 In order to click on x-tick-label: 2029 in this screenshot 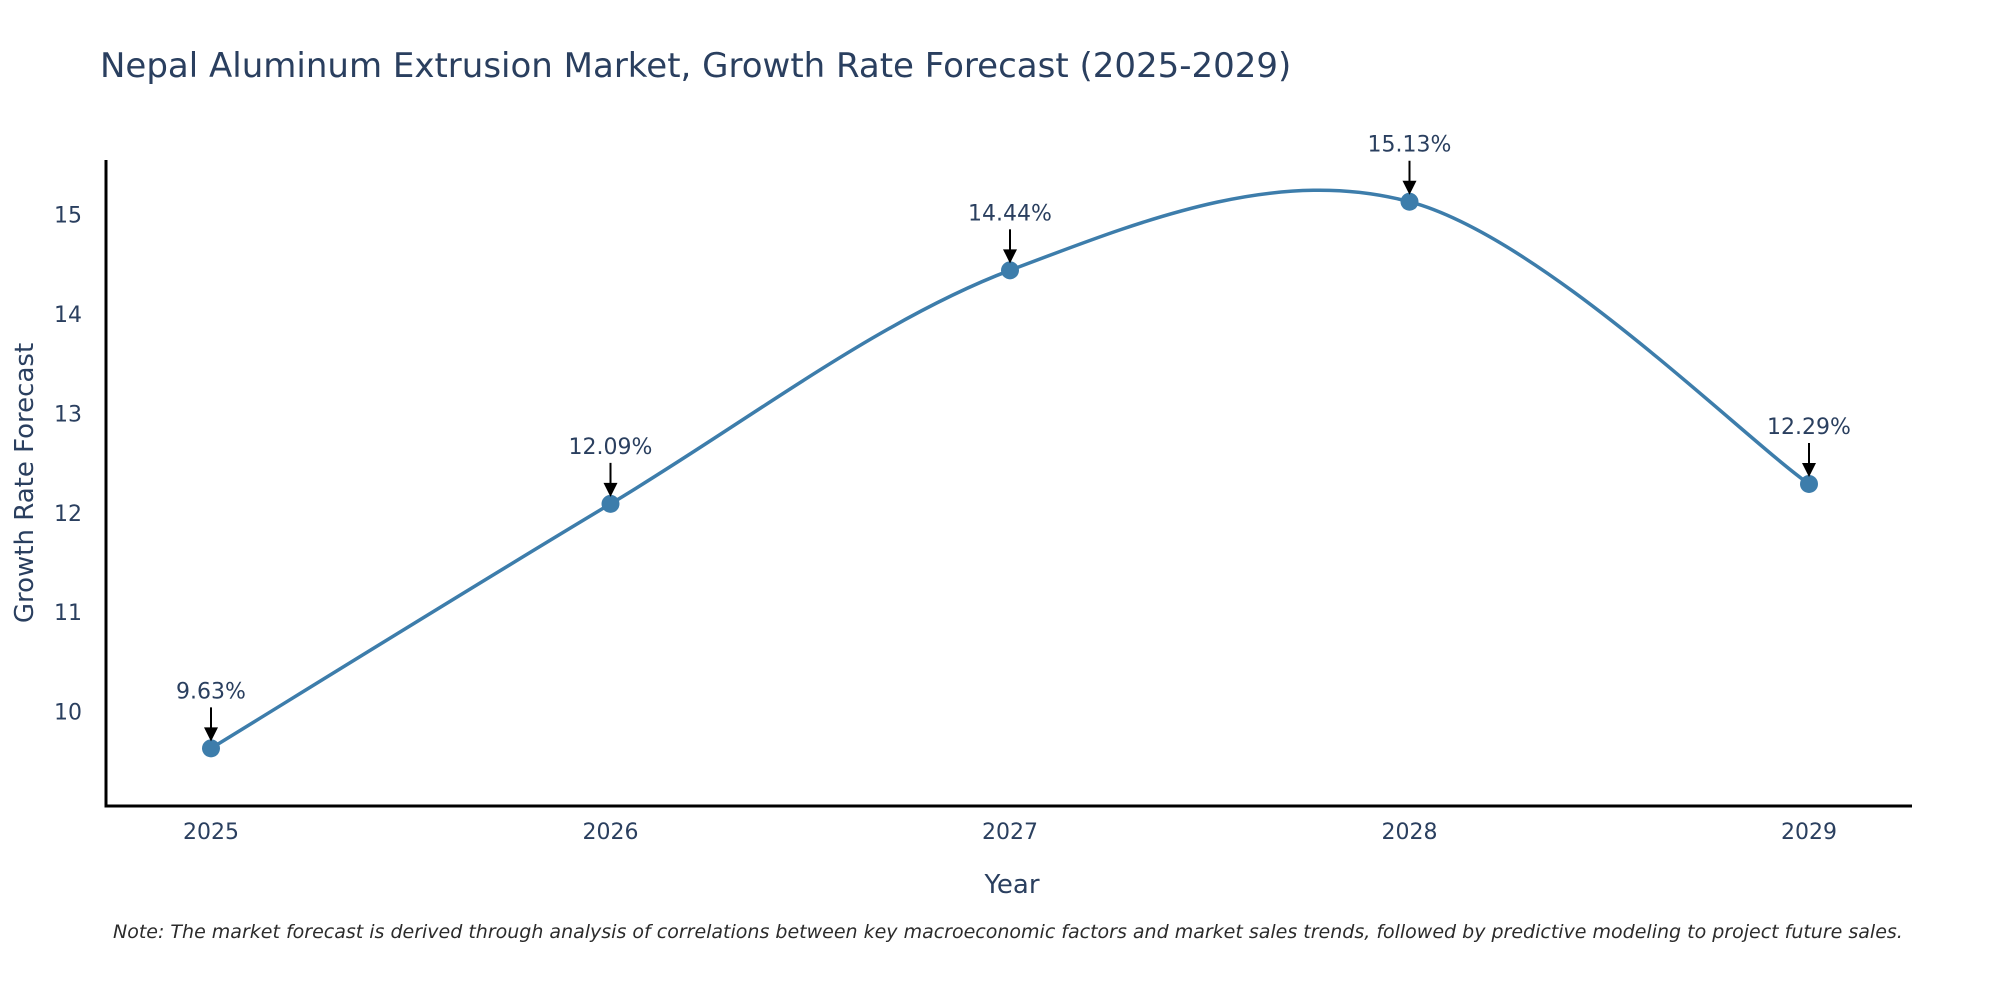, I will do `click(1809, 832)`.